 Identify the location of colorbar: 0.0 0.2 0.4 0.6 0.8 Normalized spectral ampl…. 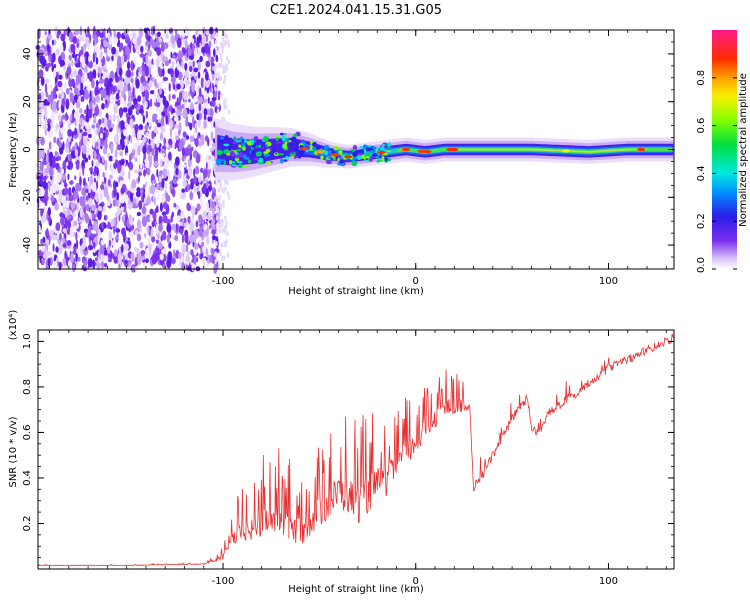
(722, 151).